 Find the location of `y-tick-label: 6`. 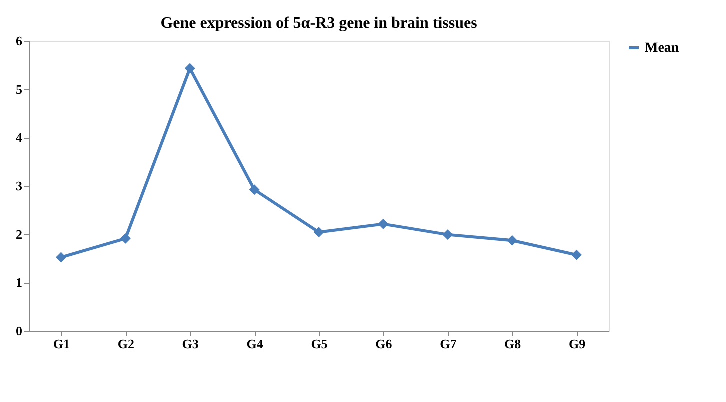

y-tick-label: 6 is located at coordinates (19, 41).